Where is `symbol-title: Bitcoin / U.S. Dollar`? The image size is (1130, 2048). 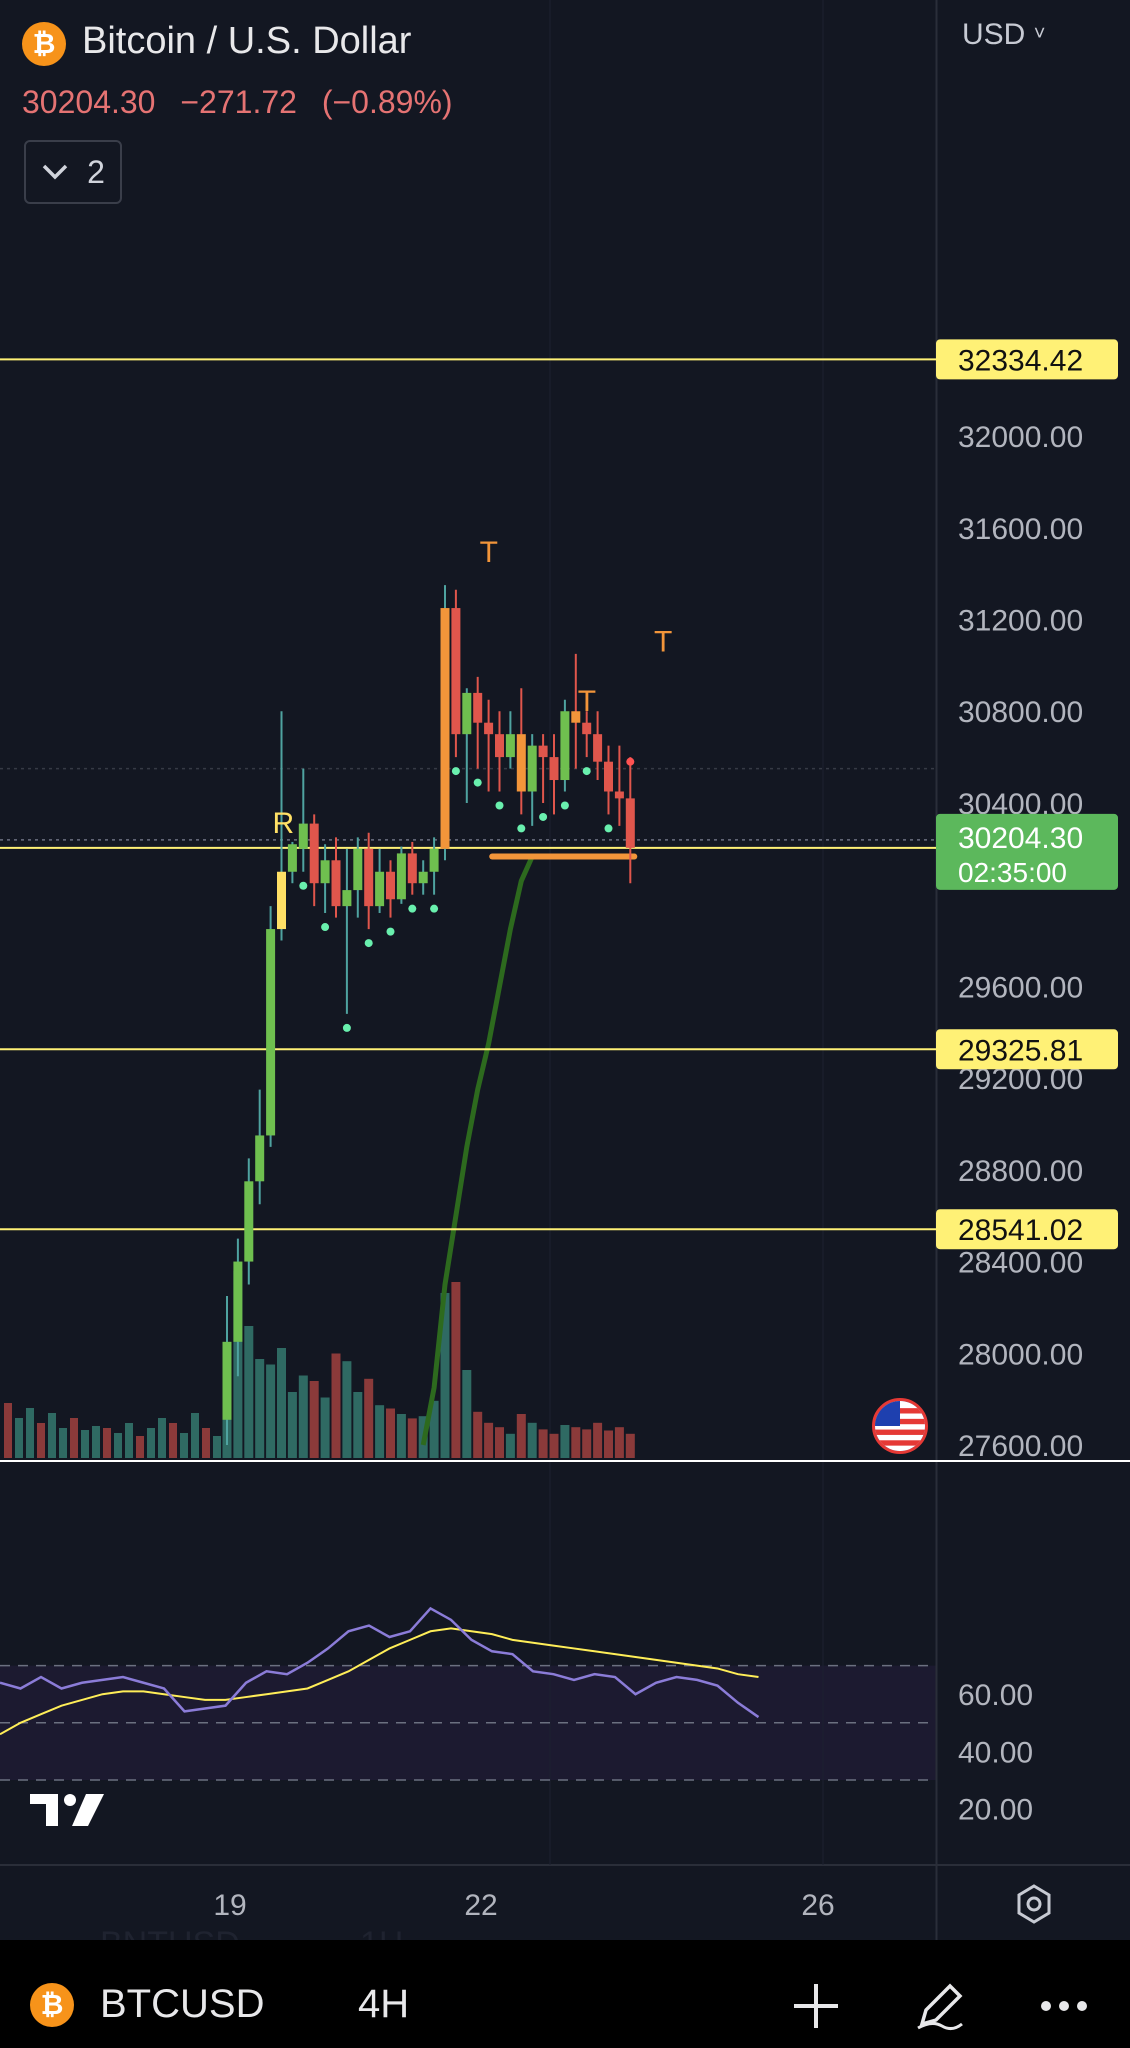 symbol-title: Bitcoin / U.S. Dollar is located at coordinates (247, 41).